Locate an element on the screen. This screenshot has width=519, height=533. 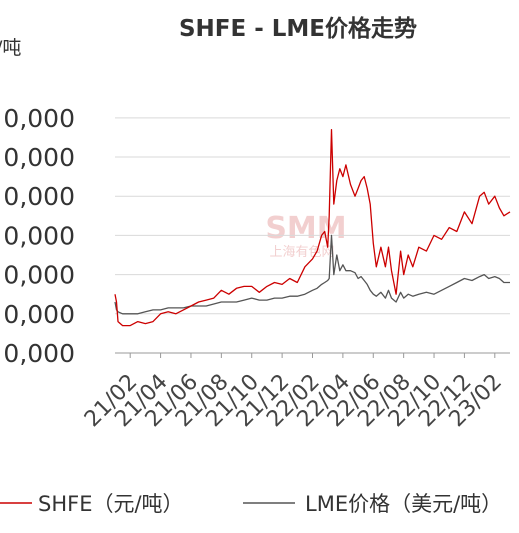
legend-label-lme: LME价格（美元/吨） is located at coordinates (403, 504).